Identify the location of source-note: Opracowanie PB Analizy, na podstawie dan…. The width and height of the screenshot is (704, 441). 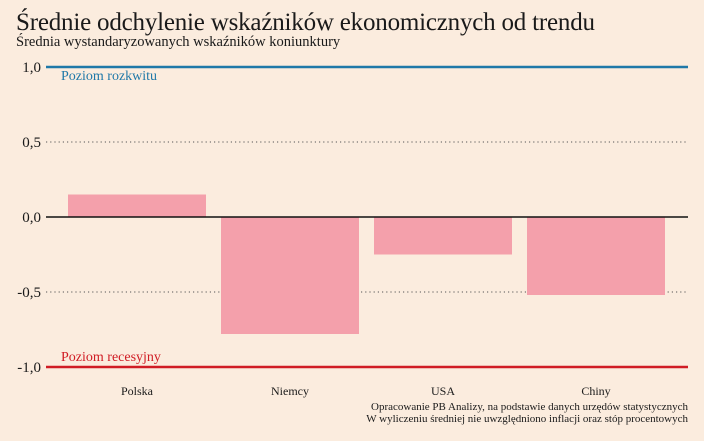
(527, 413).